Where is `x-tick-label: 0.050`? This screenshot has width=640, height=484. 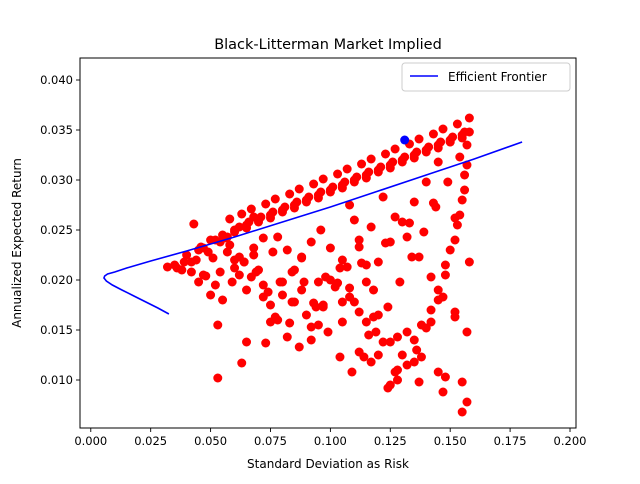
x-tick-label: 0.050 is located at coordinates (210, 441).